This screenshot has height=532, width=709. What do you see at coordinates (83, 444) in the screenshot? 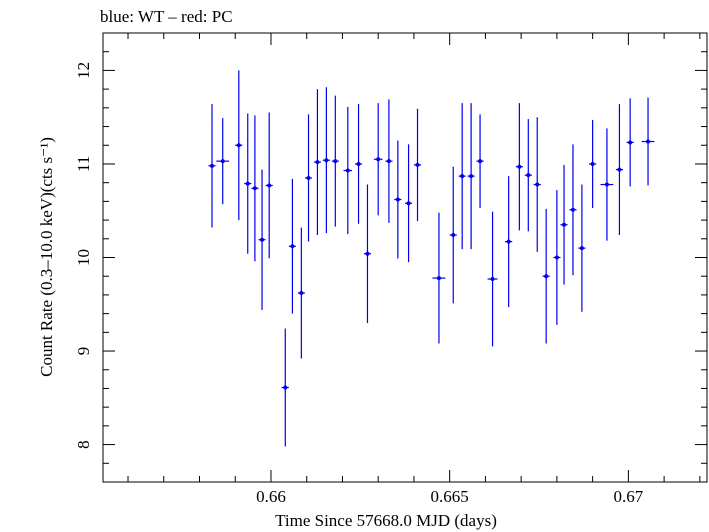
I see `y-tick-label: 8` at bounding box center [83, 444].